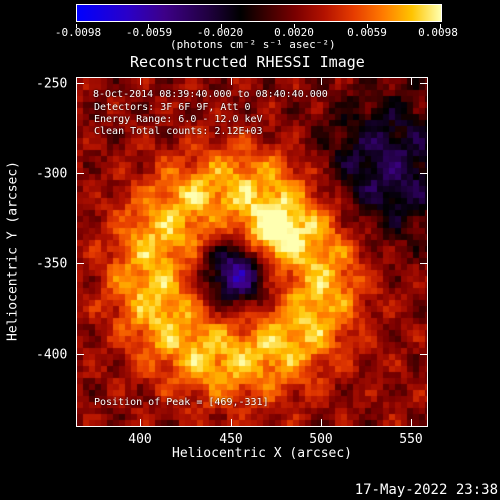 The width and height of the screenshot is (500, 500). What do you see at coordinates (231, 439) in the screenshot?
I see `x-tick-label: 450` at bounding box center [231, 439].